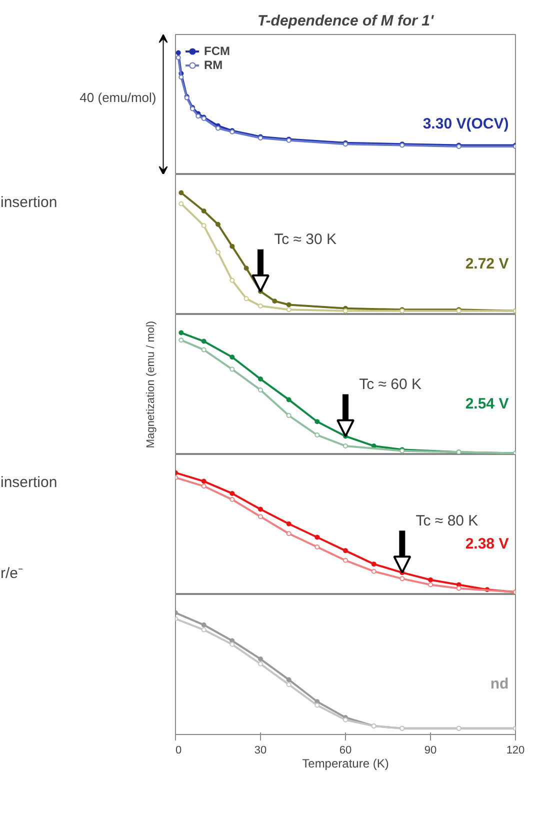 The width and height of the screenshot is (543, 818). I want to click on annotation: 3.30 V(OCV), so click(465, 124).